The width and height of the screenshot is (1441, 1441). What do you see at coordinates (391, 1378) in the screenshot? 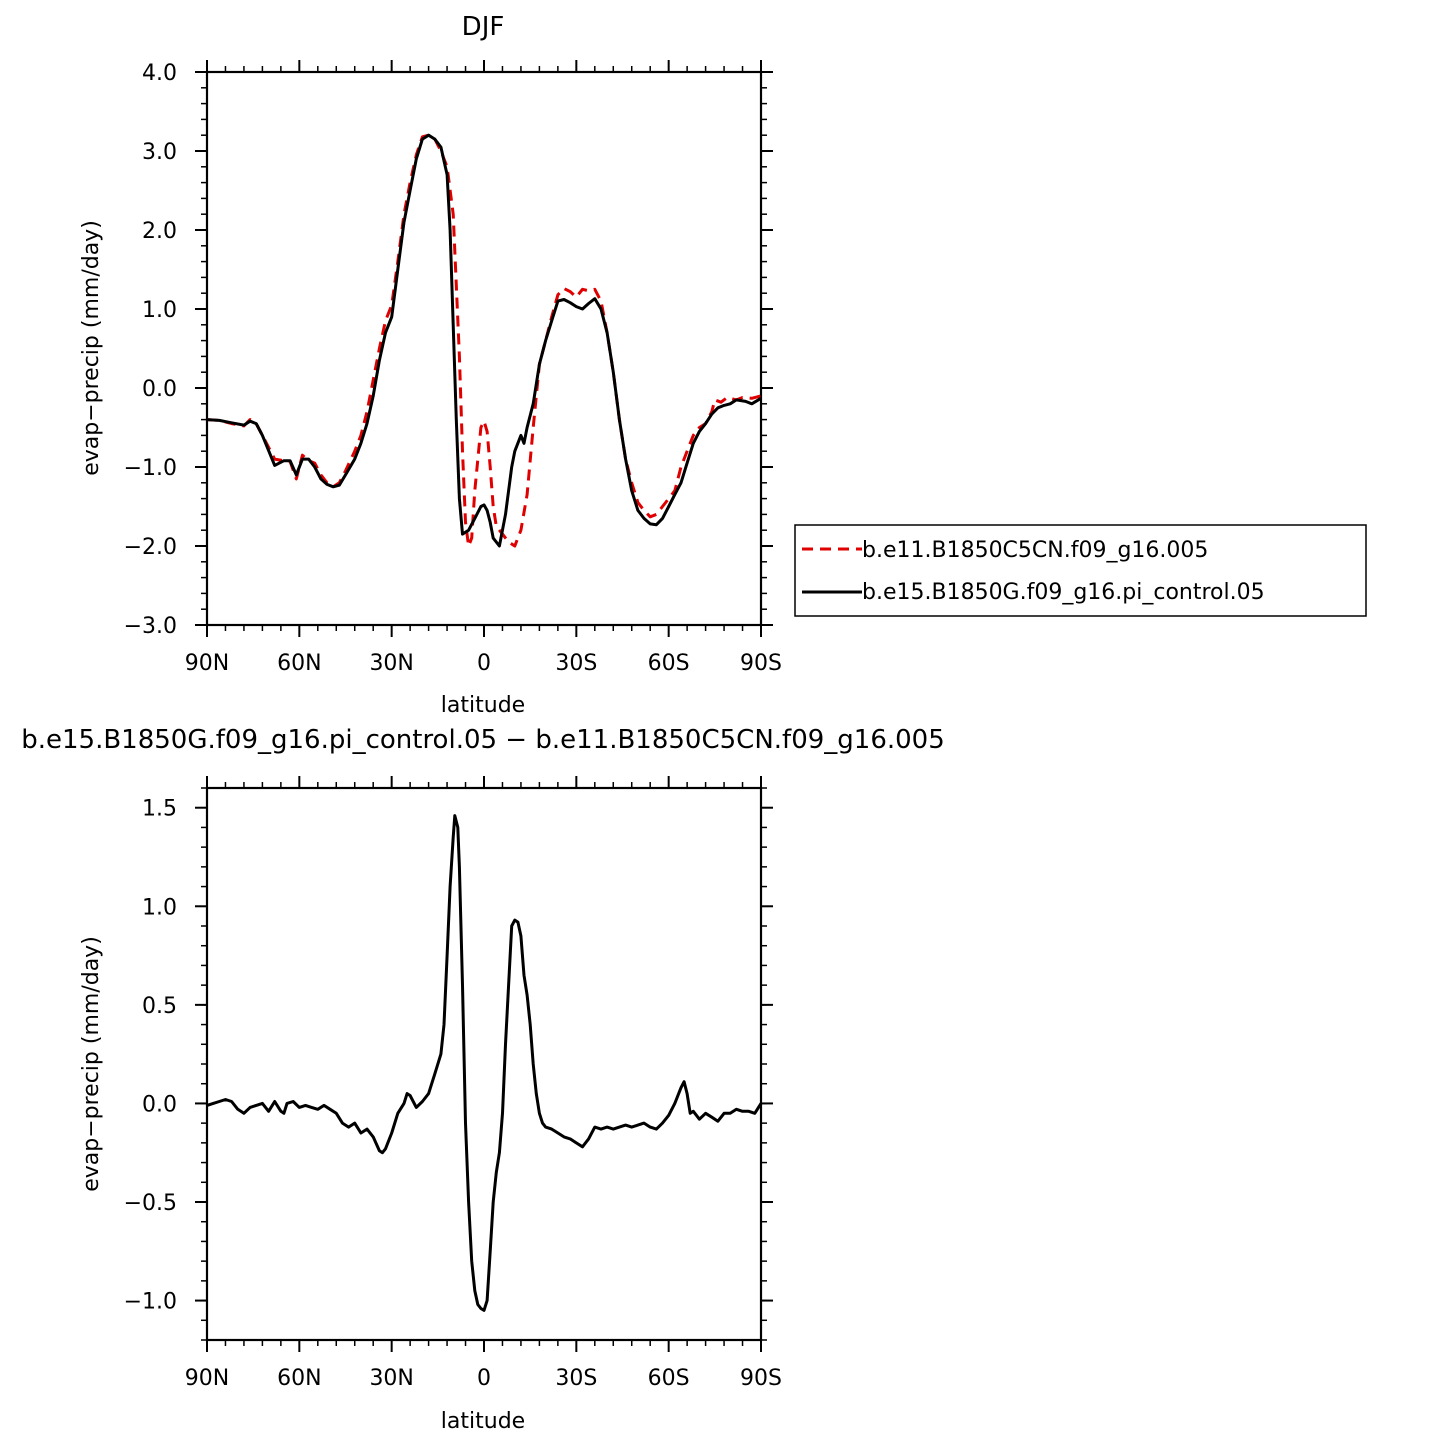
I see `bottom-x-tick-label: 30N` at bounding box center [391, 1378].